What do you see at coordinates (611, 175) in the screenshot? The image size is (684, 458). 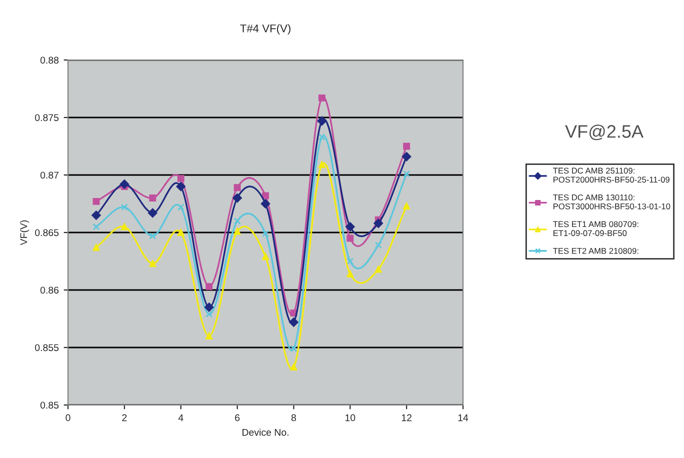 I see `legend-label: TES DC AMB 251109: POST2000HRS-BF50-25-11-09` at bounding box center [611, 175].